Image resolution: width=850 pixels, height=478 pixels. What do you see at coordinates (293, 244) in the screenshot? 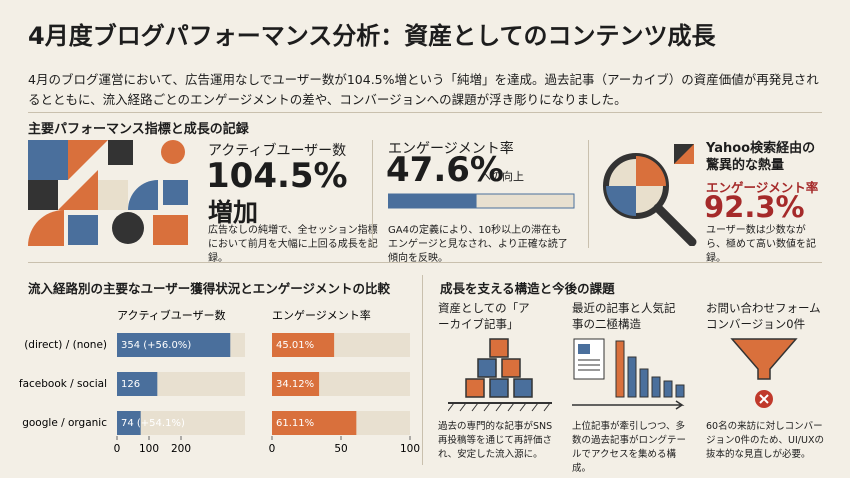
I see `kpi-note: 広告なしの純増で、全セッション指標において前月を大幅に上回る成長を記録。` at bounding box center [293, 244].